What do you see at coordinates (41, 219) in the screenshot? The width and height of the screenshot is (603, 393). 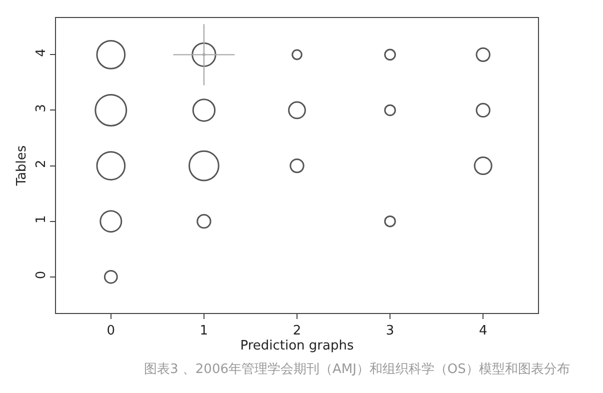 I see `y-tick-label: 1` at bounding box center [41, 219].